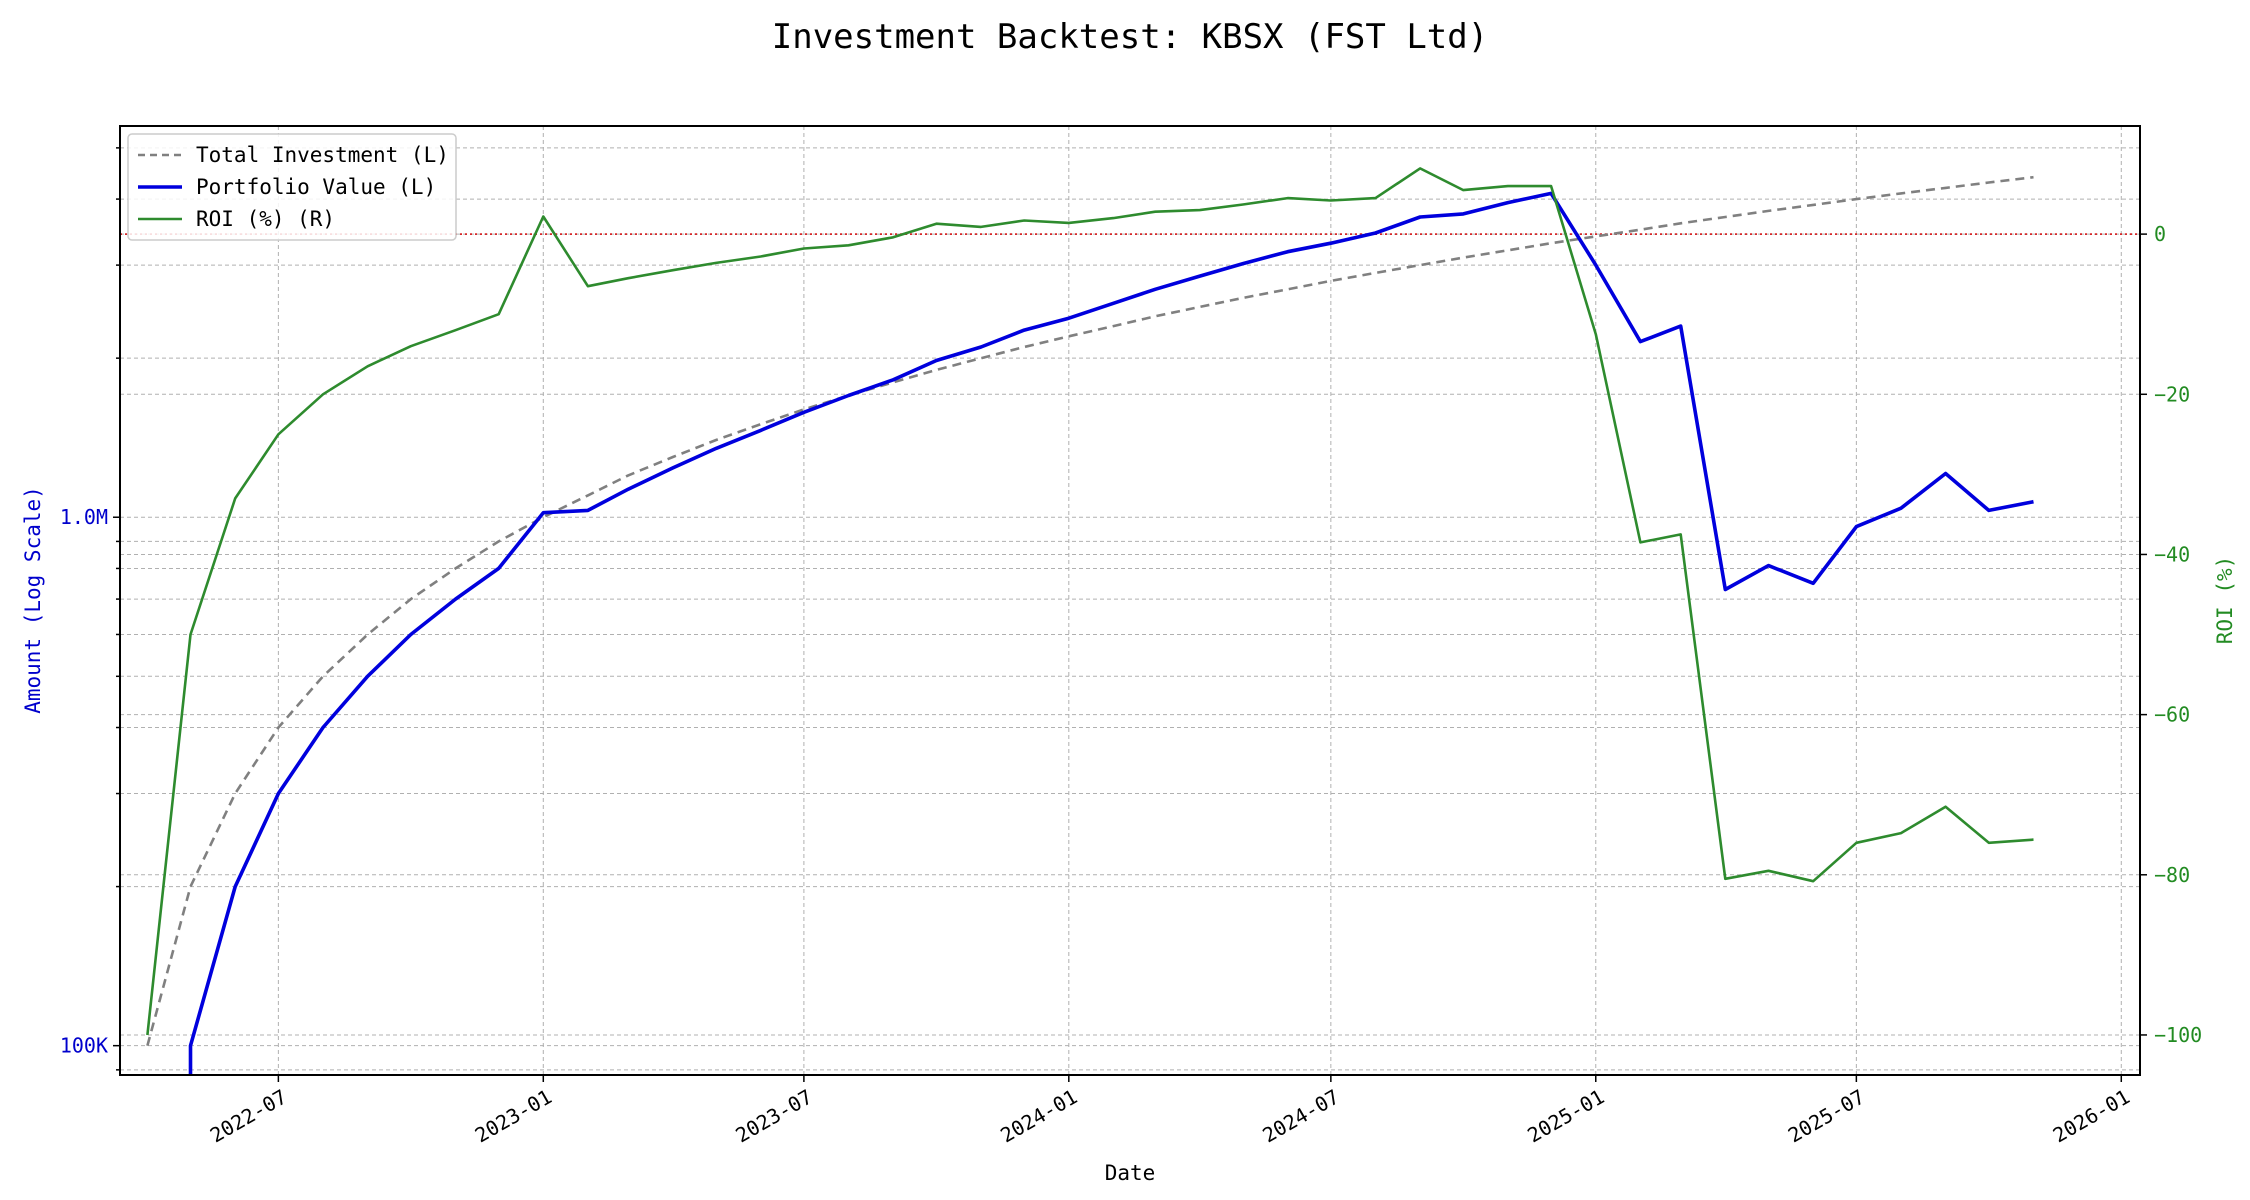  Describe the element at coordinates (2172, 394) in the screenshot. I see `right-tick-label: −20` at that location.